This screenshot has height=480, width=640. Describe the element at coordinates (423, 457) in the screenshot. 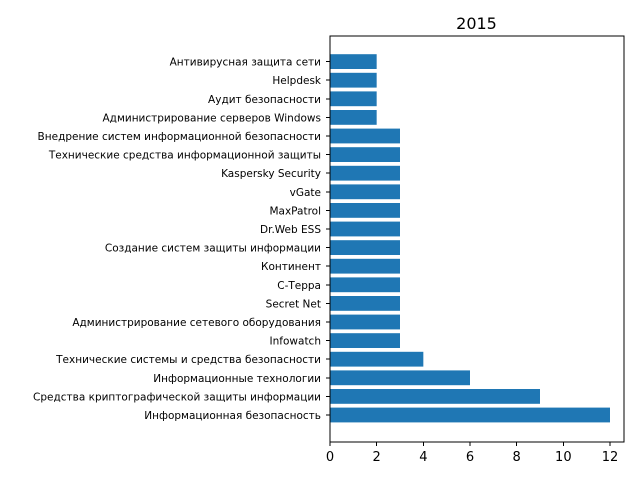

I see `x-tick-label: 4` at that location.